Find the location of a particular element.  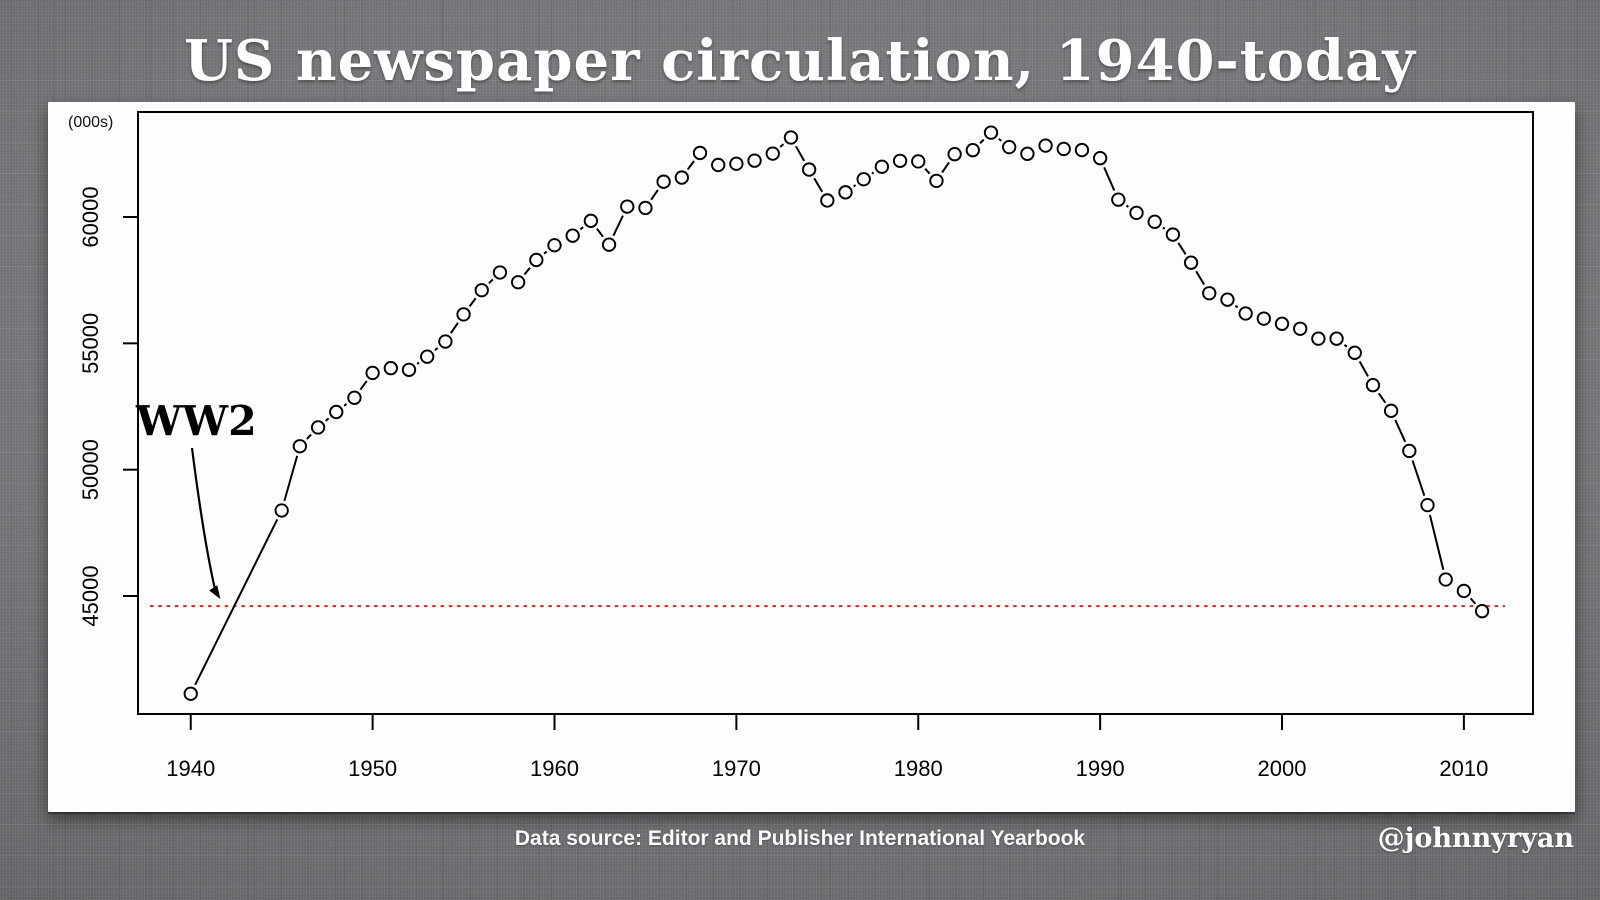

ww2-annotation-label: WW2 is located at coordinates (196, 421).